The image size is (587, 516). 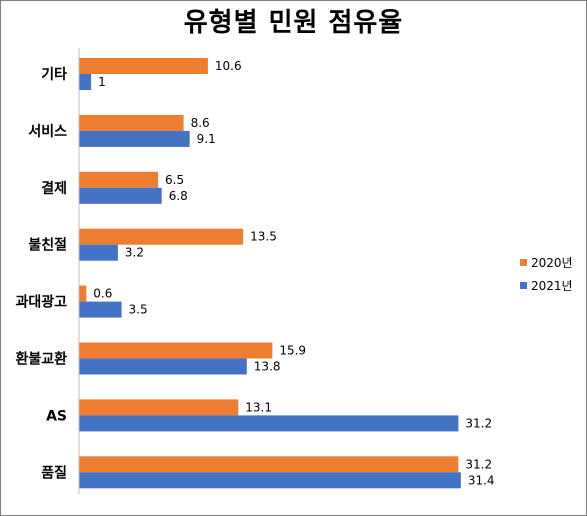 I want to click on legend: 2020년 2021년, so click(x=546, y=274).